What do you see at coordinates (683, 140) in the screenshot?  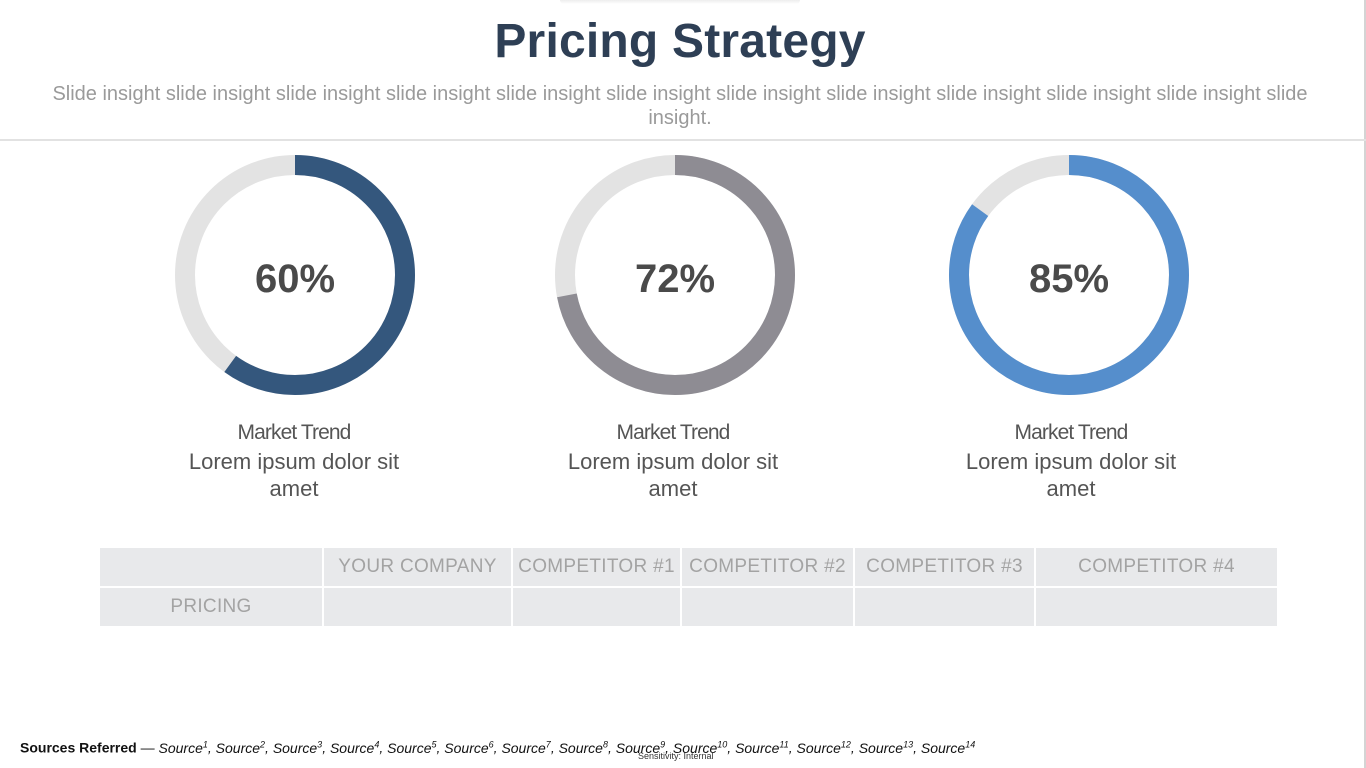 I see `header-divider` at bounding box center [683, 140].